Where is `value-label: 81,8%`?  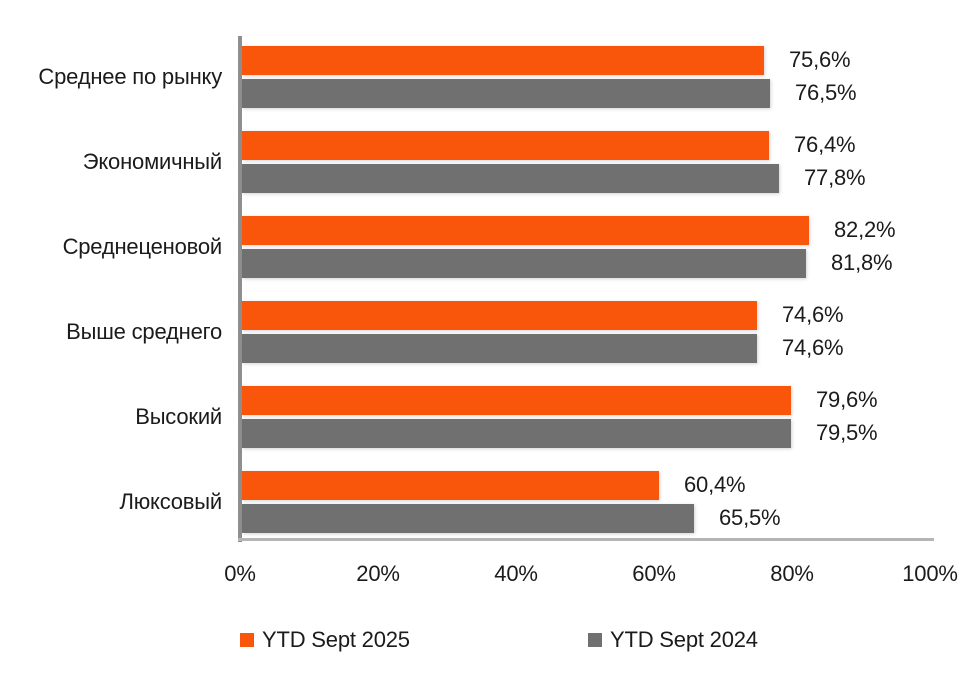
value-label: 81,8% is located at coordinates (862, 262).